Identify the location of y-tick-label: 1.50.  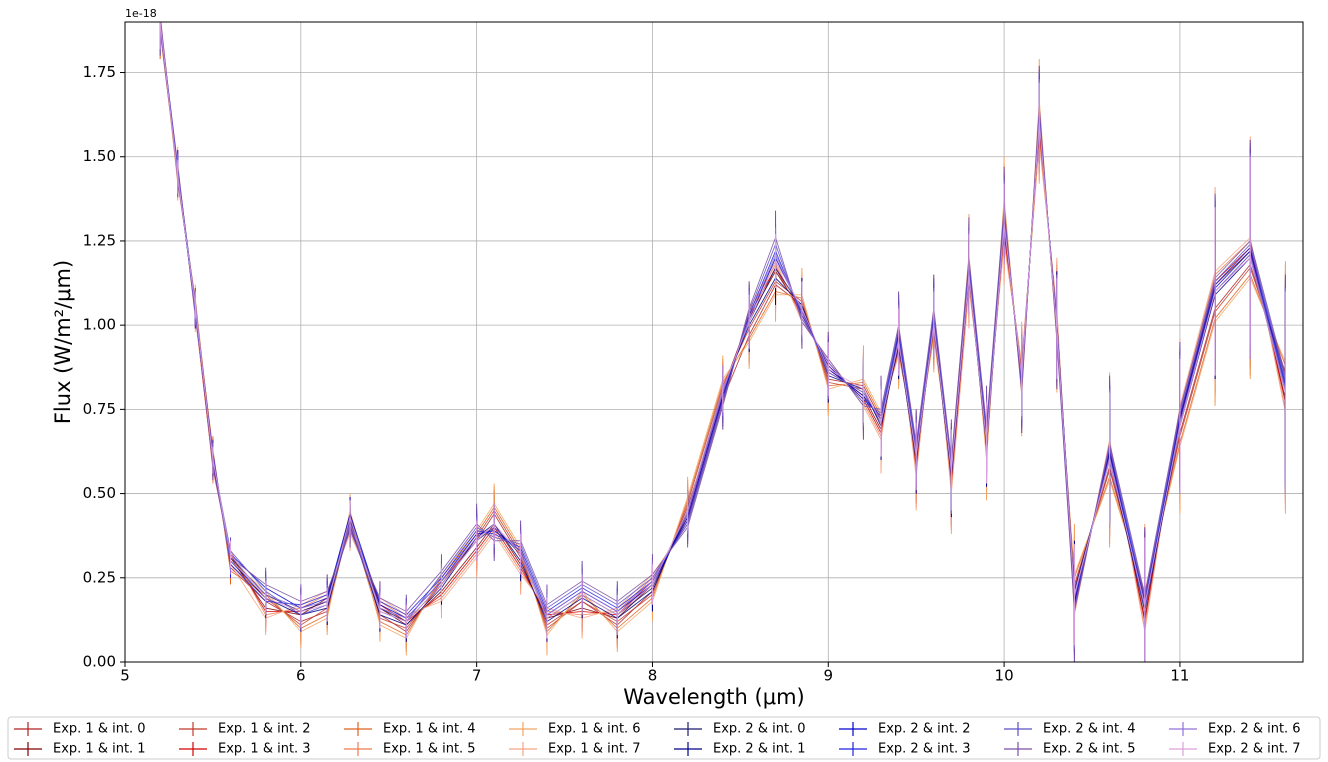
(99, 156).